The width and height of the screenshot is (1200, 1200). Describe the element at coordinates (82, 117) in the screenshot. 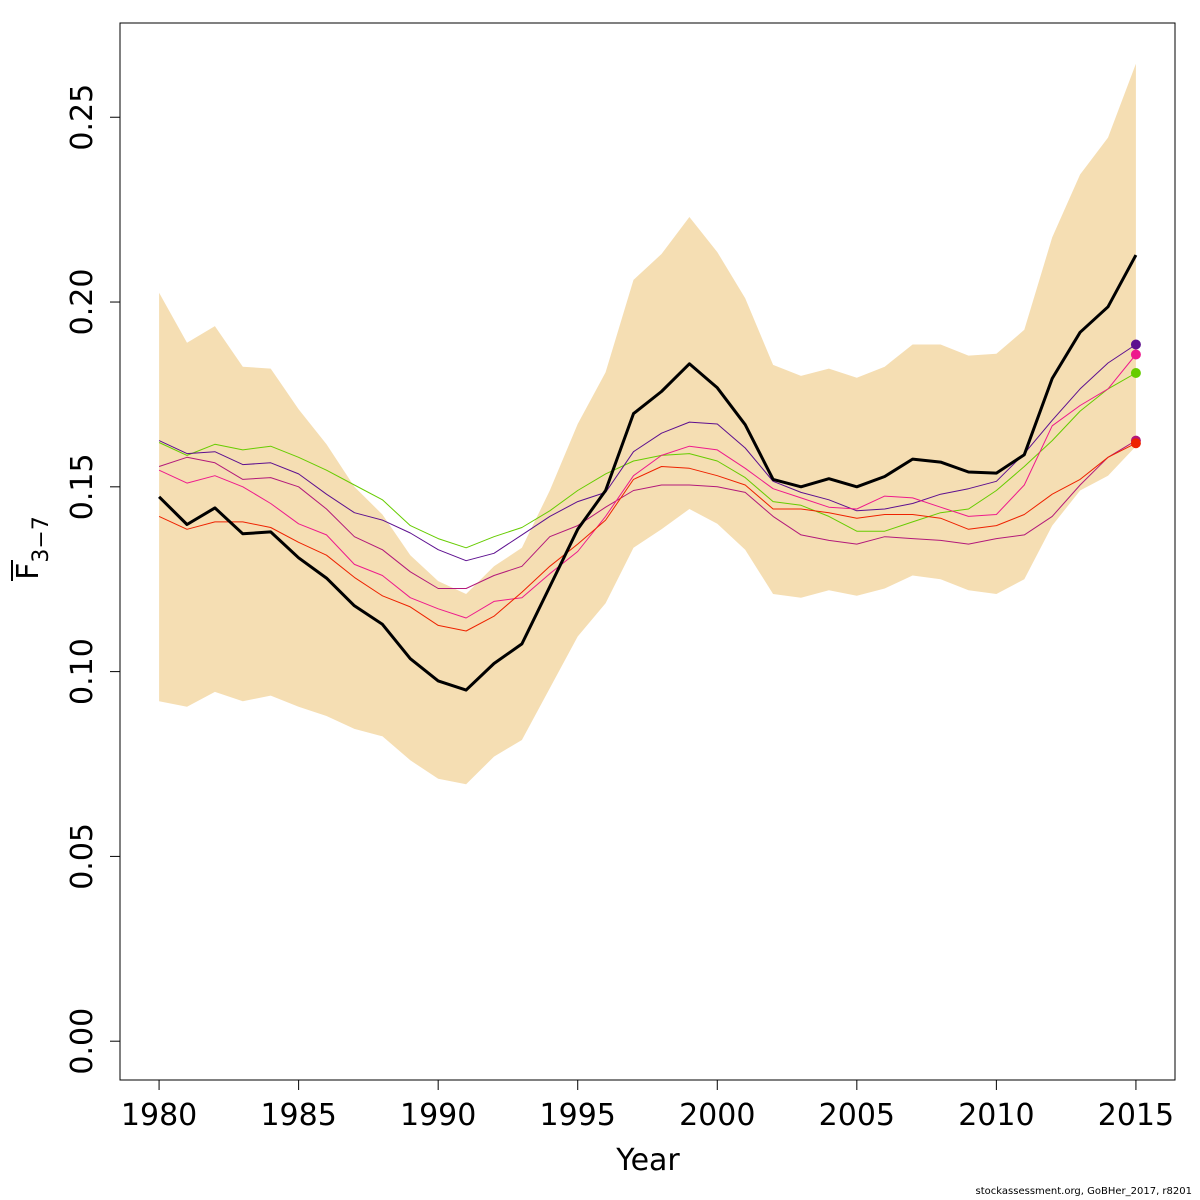

I see `y-tick-label: 0.25` at that location.